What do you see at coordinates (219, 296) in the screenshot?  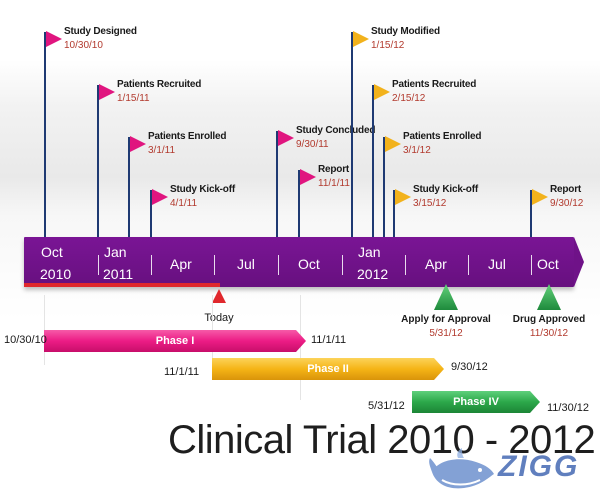 I see `today-triangle-icon` at bounding box center [219, 296].